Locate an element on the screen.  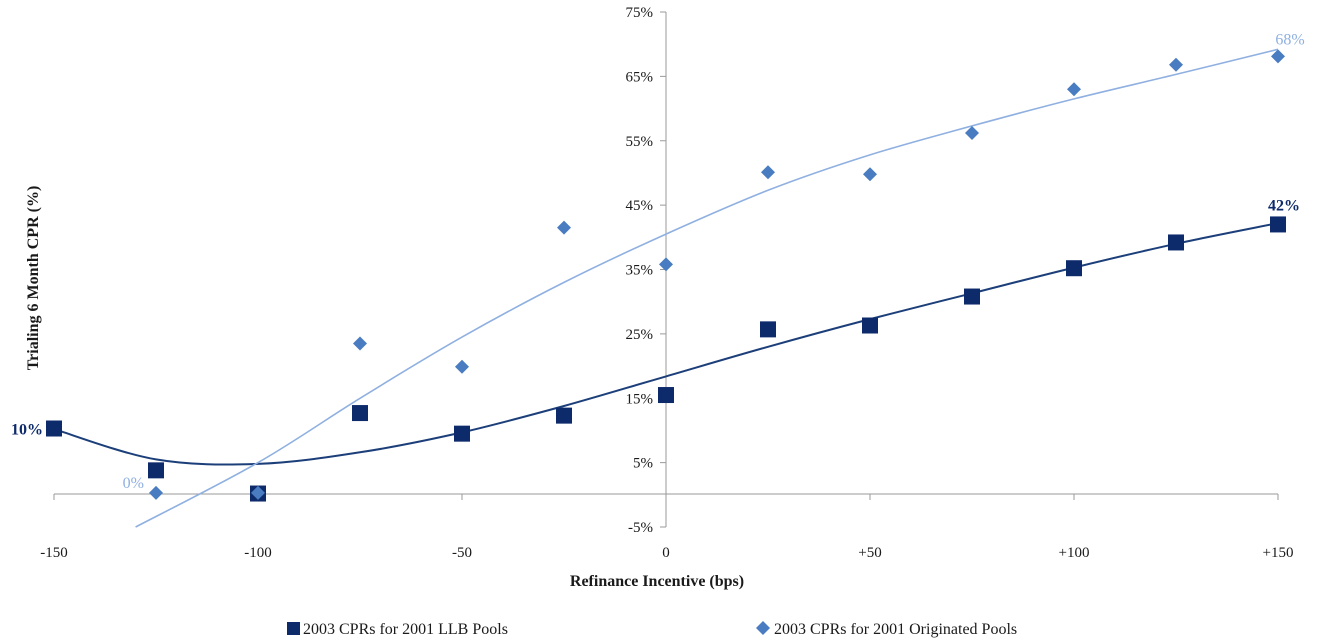
data-label-originated: 0% is located at coordinates (133, 483).